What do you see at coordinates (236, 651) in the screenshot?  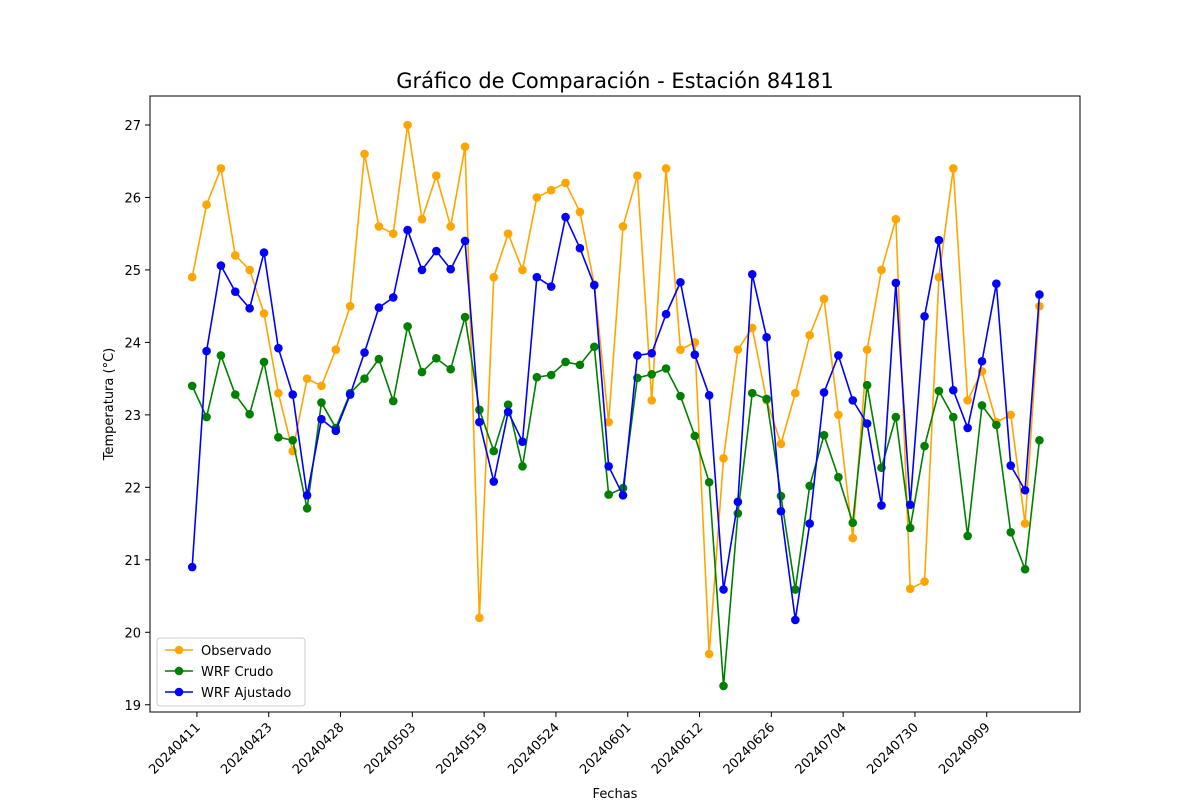 I see `legend-label: Observado` at bounding box center [236, 651].